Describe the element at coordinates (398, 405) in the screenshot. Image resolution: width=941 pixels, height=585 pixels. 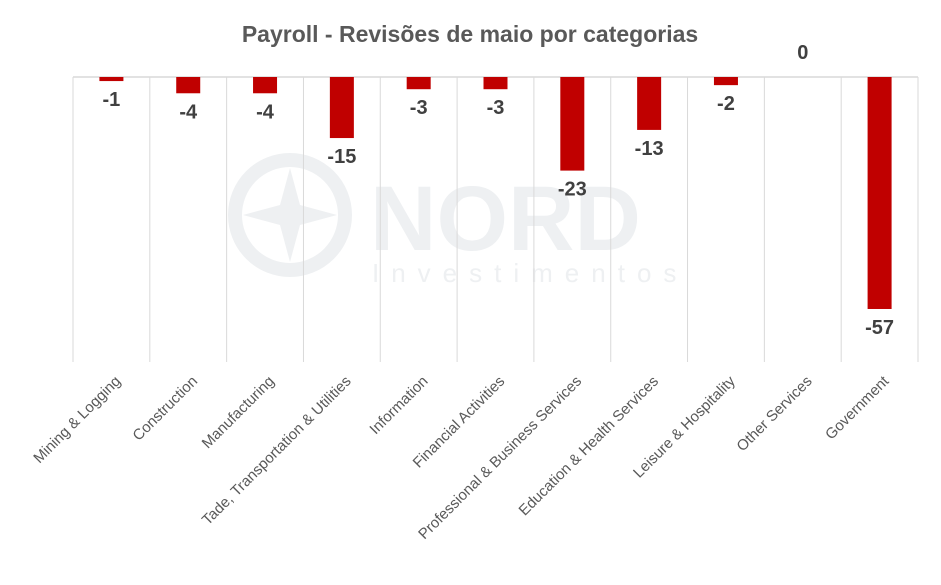
I see `category-tick-label: Information` at that location.